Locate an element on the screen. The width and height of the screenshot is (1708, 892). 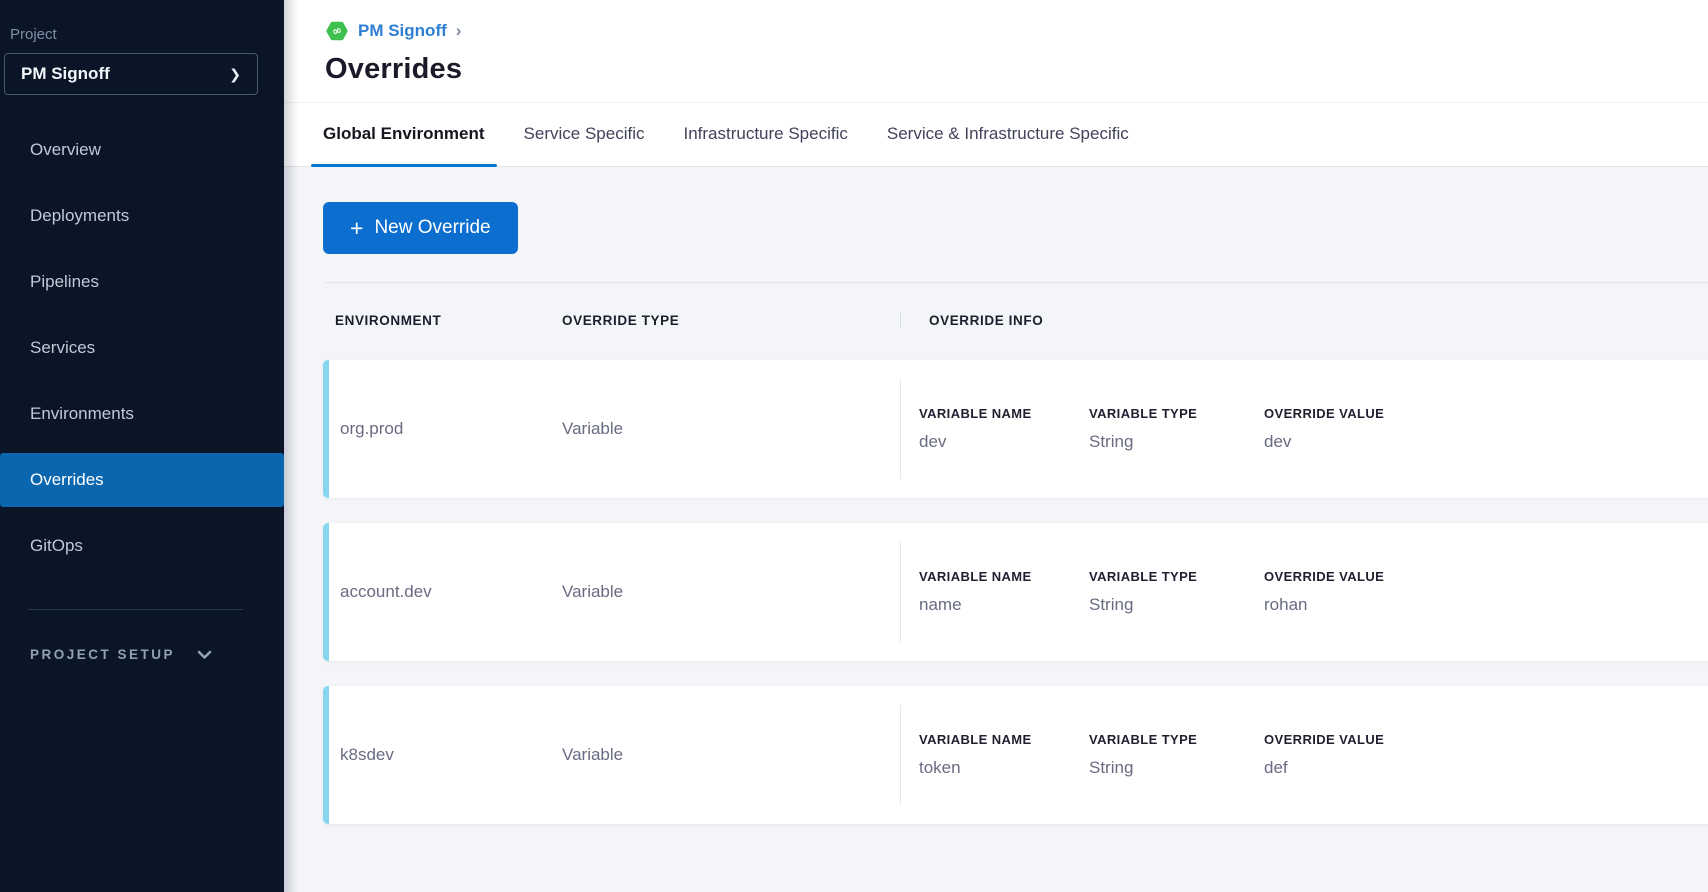
tab-service-infrastructure-specific: Service & Infrastructure Specific is located at coordinates (1007, 133).